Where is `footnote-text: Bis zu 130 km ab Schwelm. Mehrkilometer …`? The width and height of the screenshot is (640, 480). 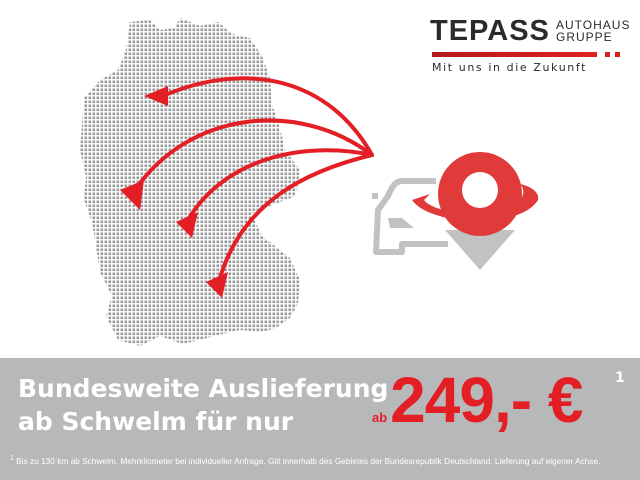
footnote-text: Bis zu 130 km ab Schwelm. Mehrkilometer … is located at coordinates (308, 460).